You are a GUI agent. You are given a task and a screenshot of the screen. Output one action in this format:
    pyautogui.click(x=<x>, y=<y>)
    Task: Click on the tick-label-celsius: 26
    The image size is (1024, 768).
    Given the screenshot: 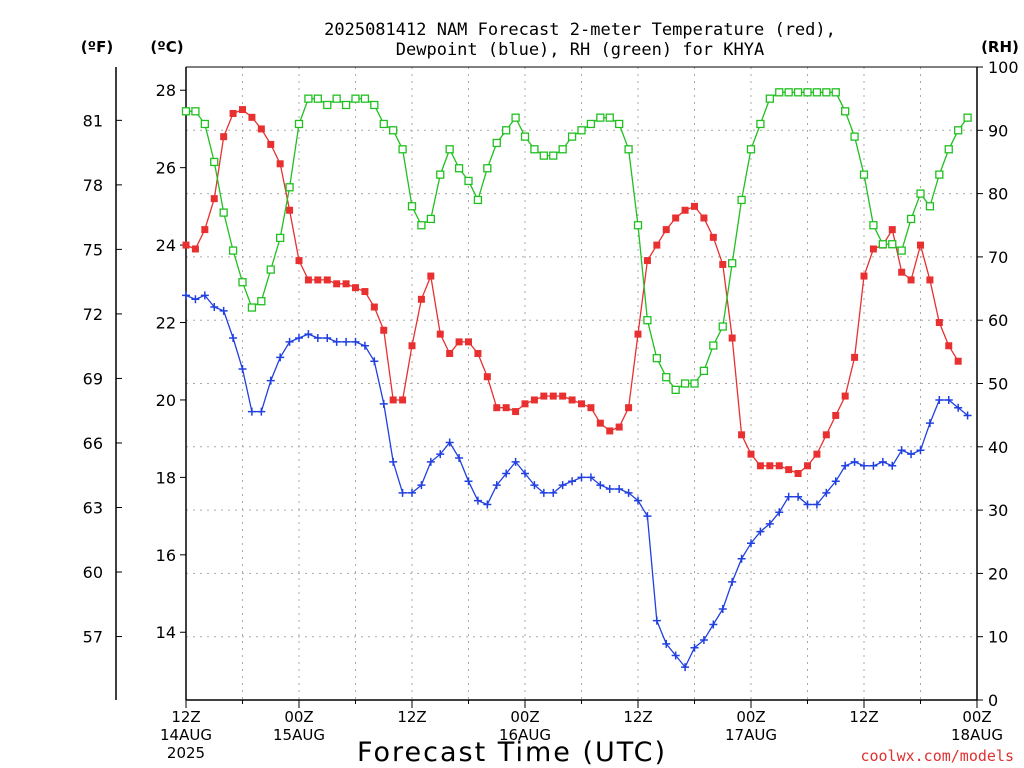 What is the action you would take?
    pyautogui.click(x=166, y=168)
    